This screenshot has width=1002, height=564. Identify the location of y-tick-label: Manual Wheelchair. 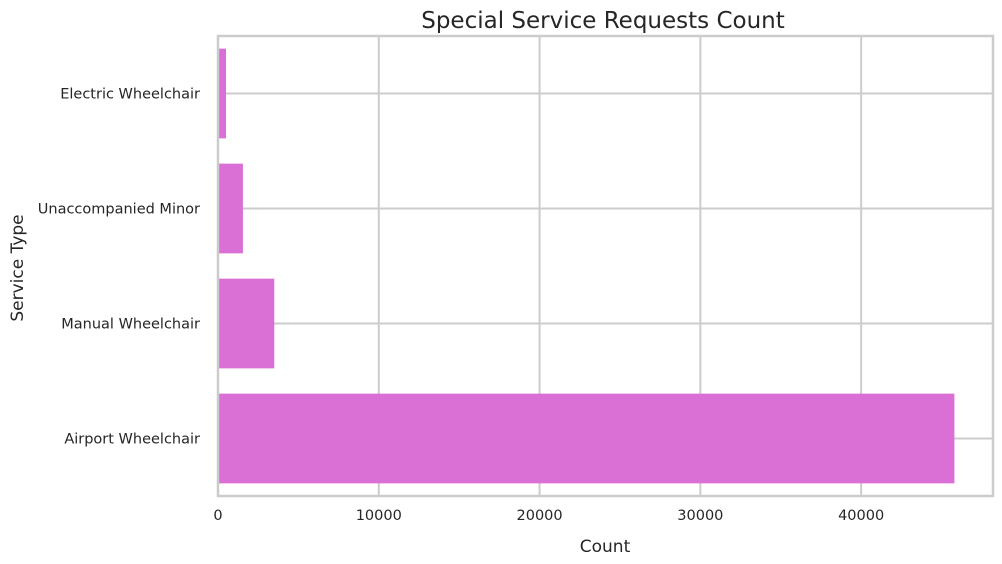
(130, 325).